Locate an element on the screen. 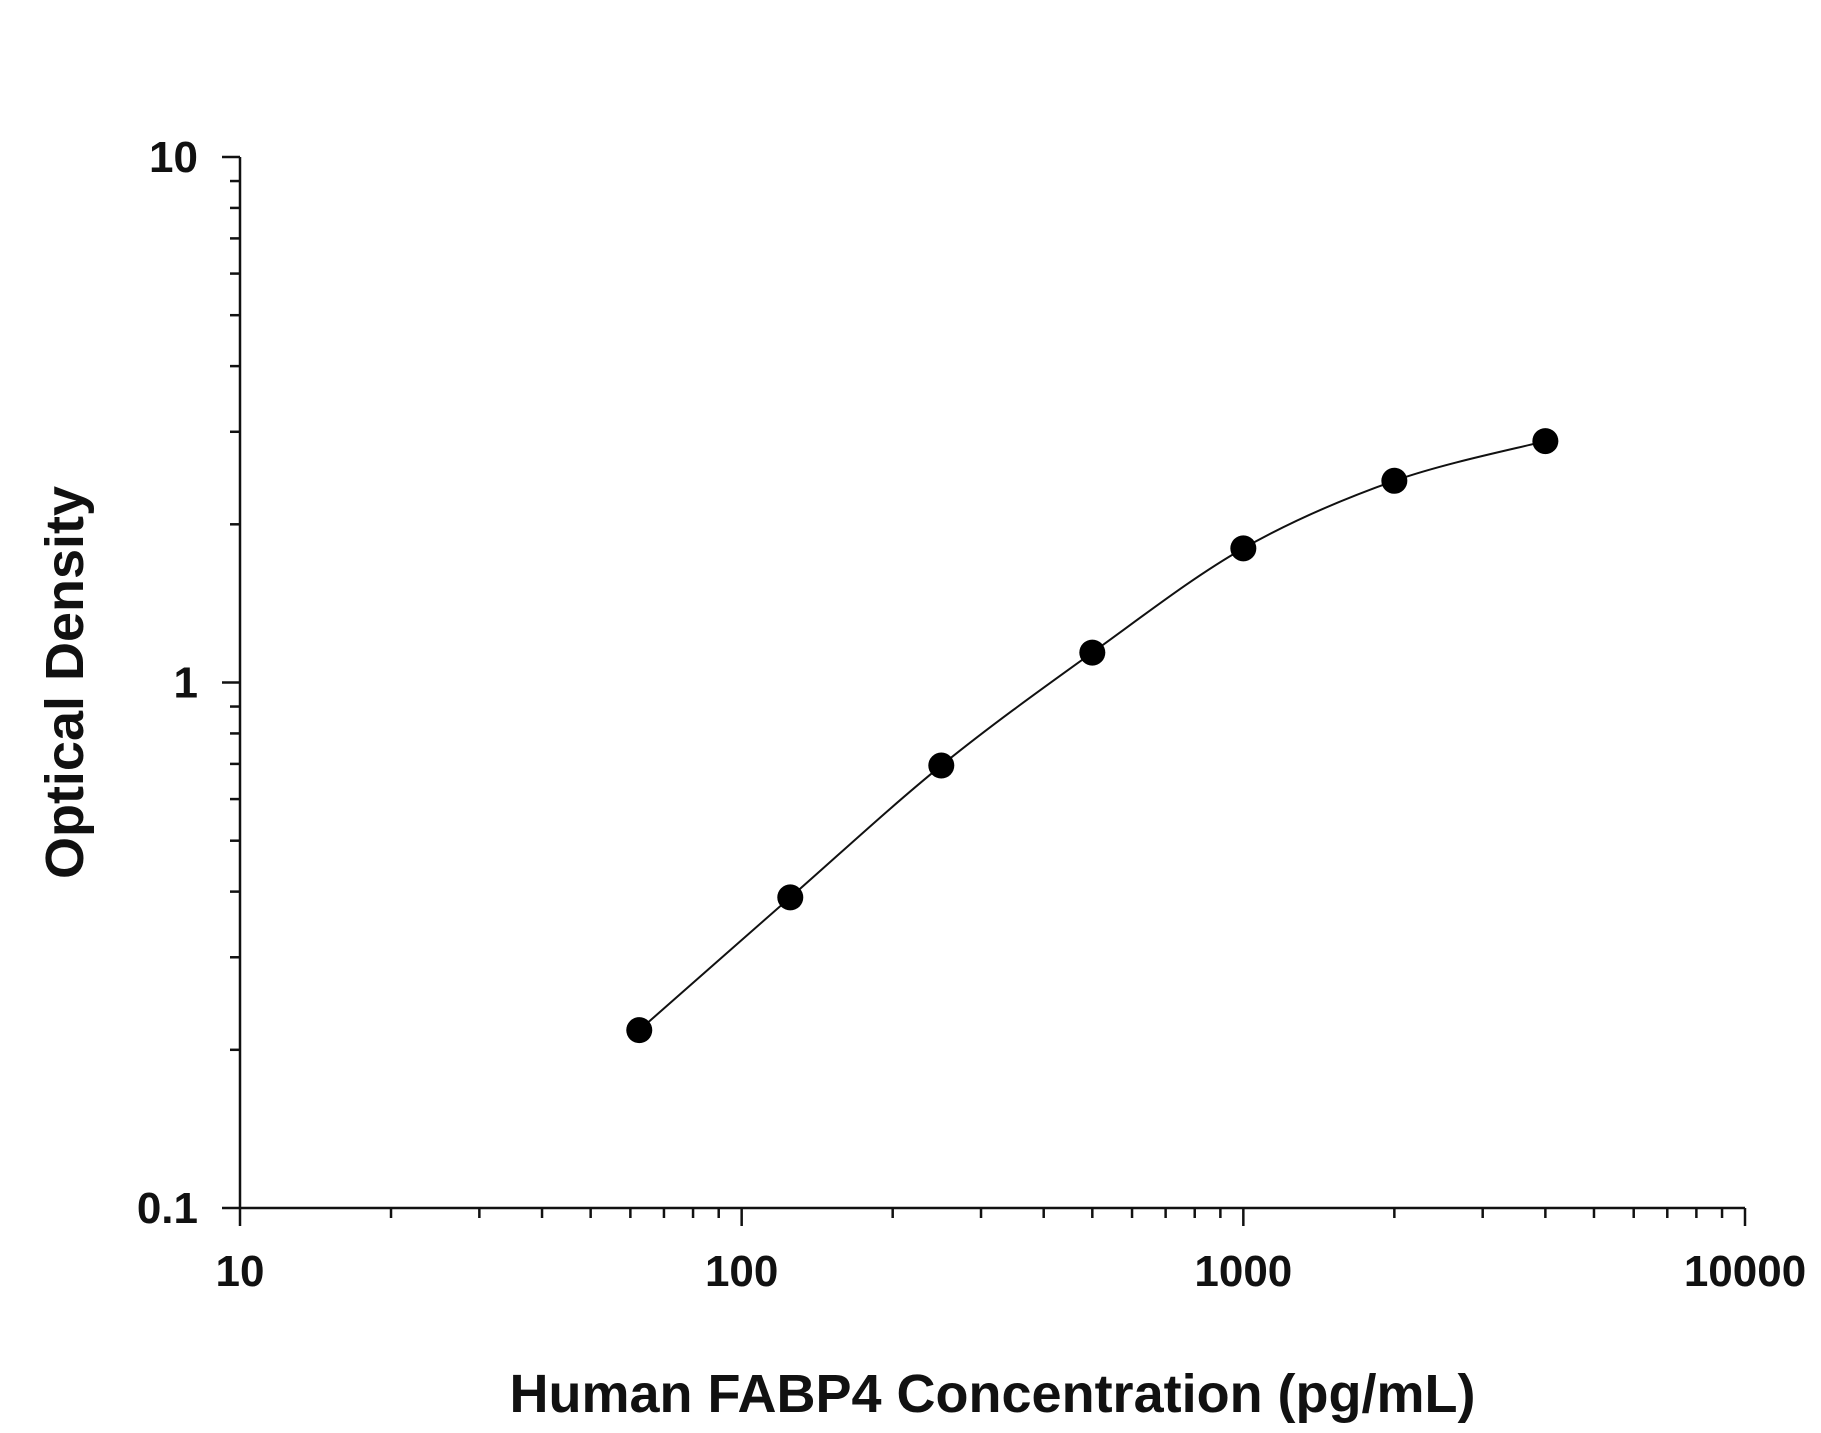  x-tick-labels: 10 100 1000 10000 is located at coordinates (1011, 1271).